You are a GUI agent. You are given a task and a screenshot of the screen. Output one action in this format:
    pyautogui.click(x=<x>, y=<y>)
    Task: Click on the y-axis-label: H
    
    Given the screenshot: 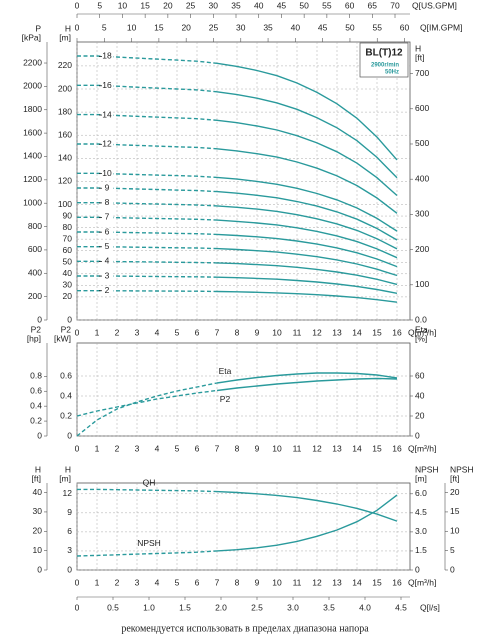 What is the action you would take?
    pyautogui.click(x=418, y=48)
    